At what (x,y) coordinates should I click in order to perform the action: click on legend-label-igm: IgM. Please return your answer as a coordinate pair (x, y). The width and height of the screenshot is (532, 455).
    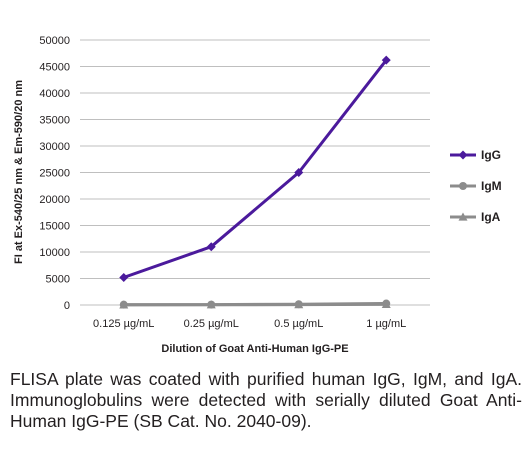
    Looking at the image, I should click on (491, 186).